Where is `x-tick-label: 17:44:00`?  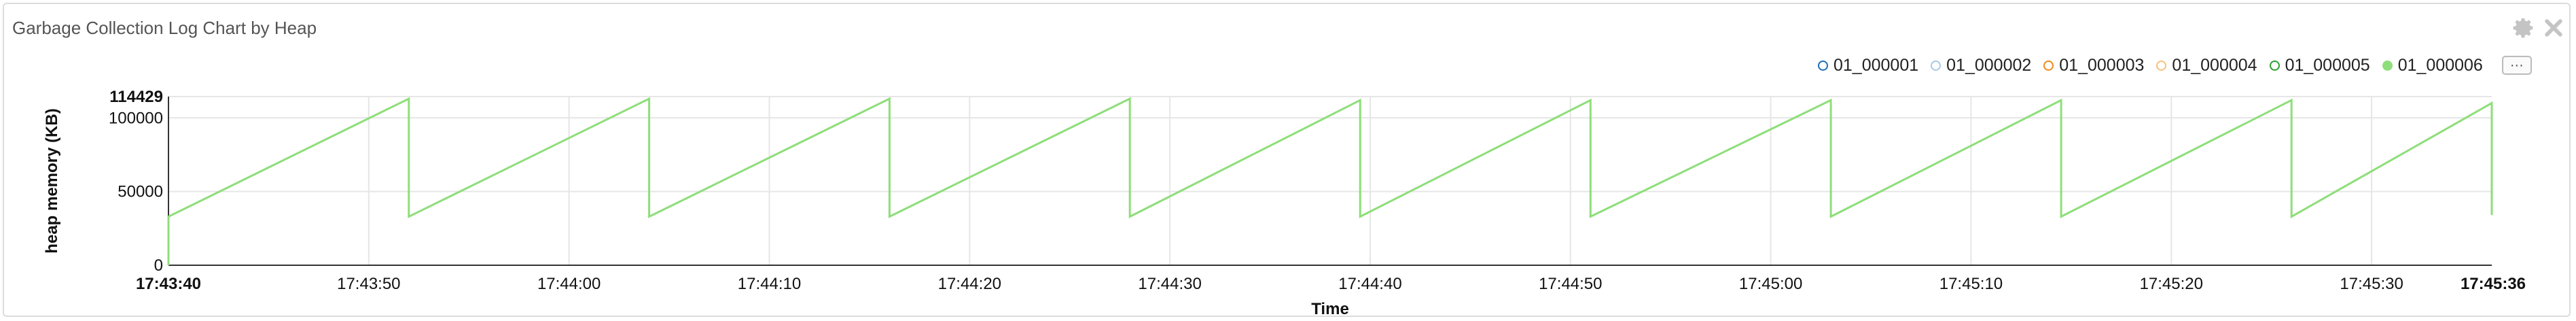 x-tick-label: 17:44:00 is located at coordinates (569, 284).